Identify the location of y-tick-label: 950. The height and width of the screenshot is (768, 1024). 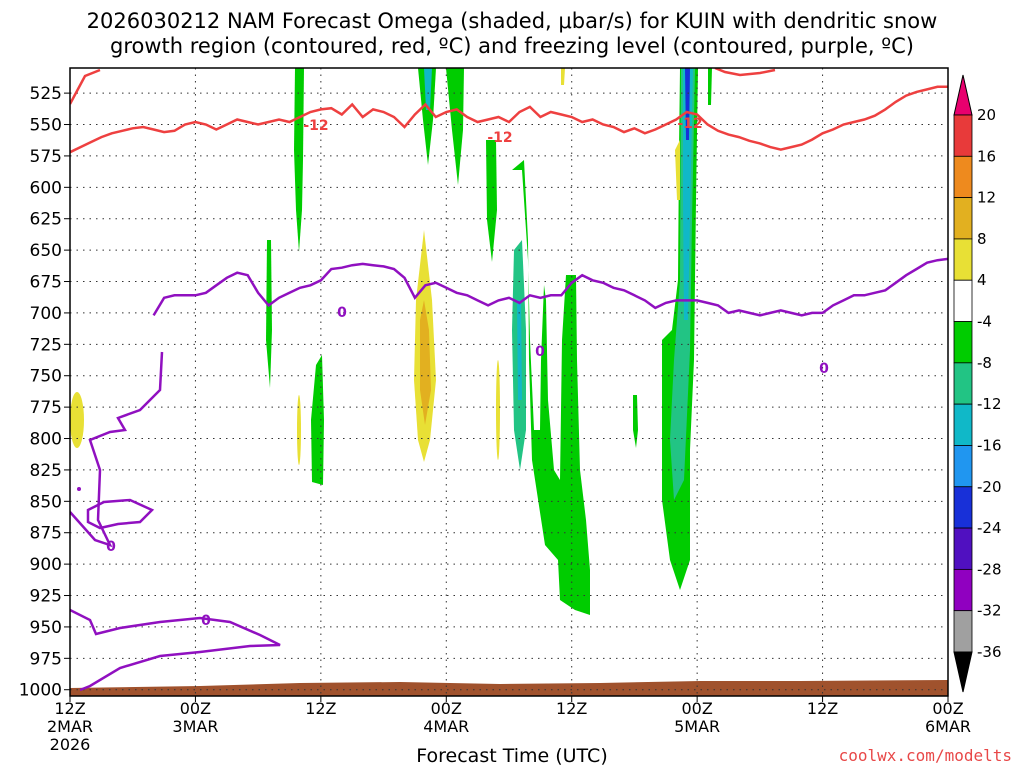
(46, 628).